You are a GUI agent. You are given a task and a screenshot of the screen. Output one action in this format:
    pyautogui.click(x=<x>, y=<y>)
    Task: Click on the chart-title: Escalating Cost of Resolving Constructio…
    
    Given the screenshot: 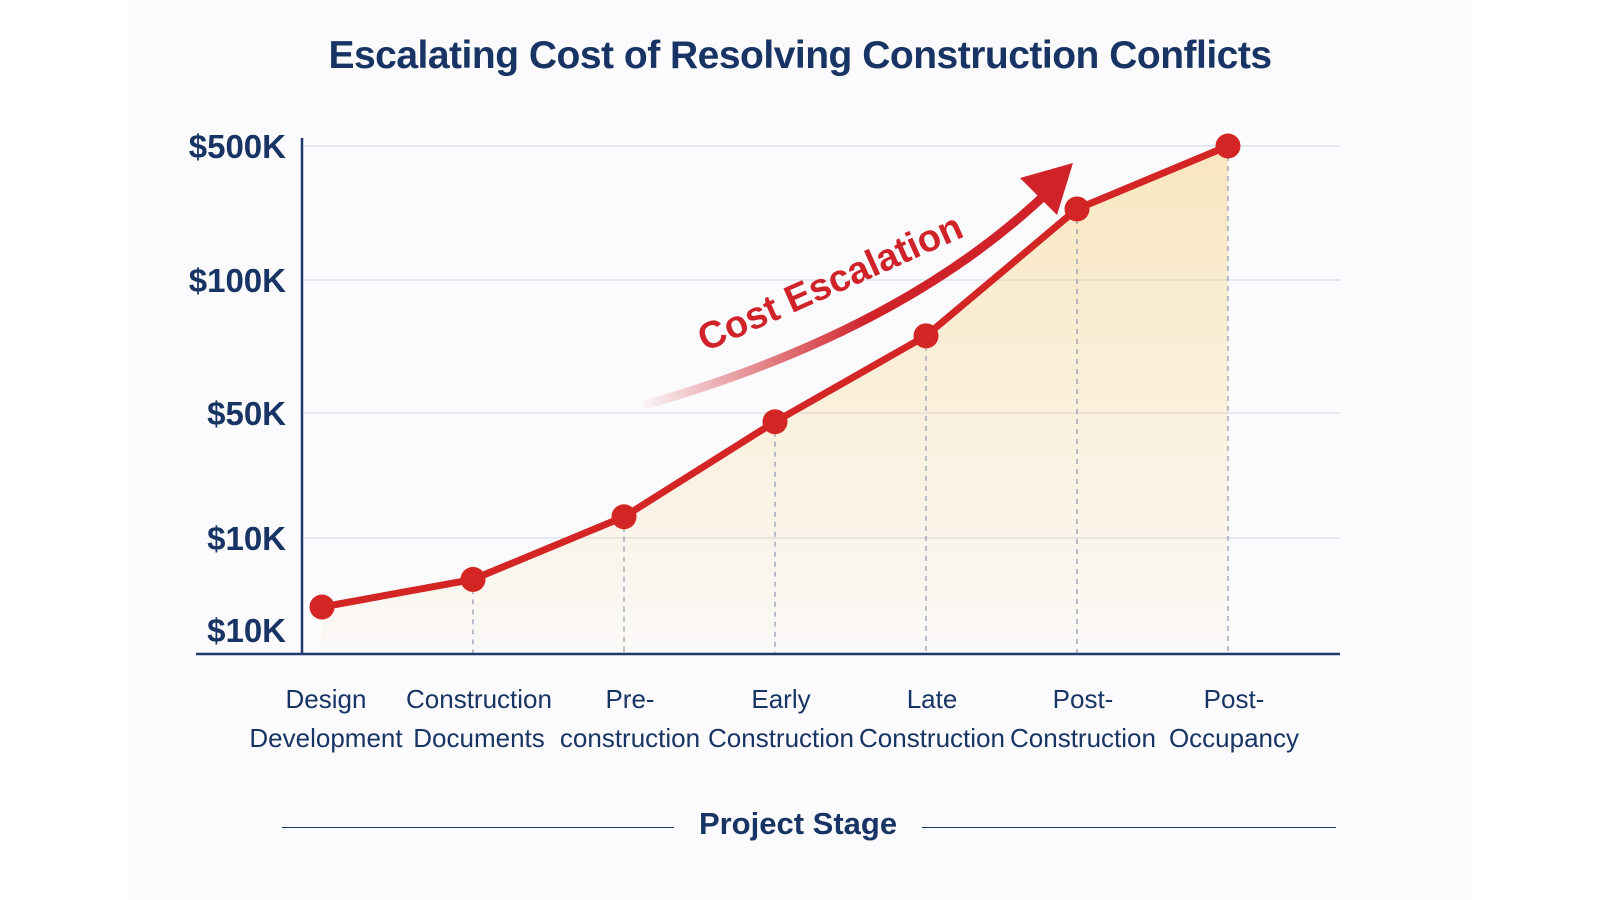 What is the action you would take?
    pyautogui.click(x=800, y=55)
    